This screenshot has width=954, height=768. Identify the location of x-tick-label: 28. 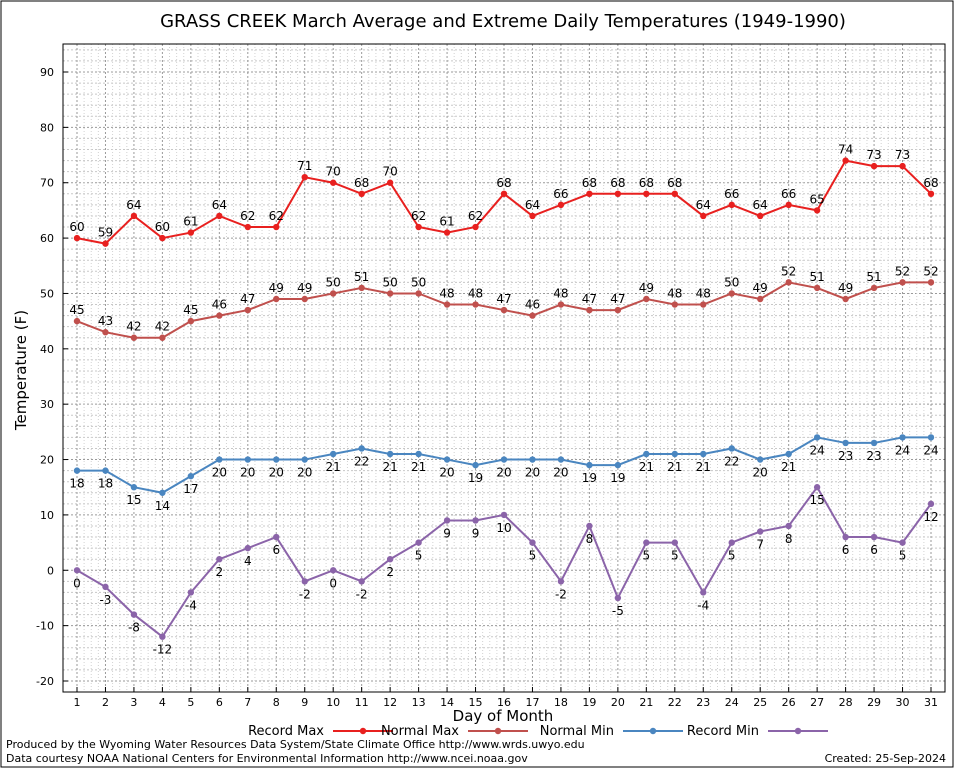
(846, 702).